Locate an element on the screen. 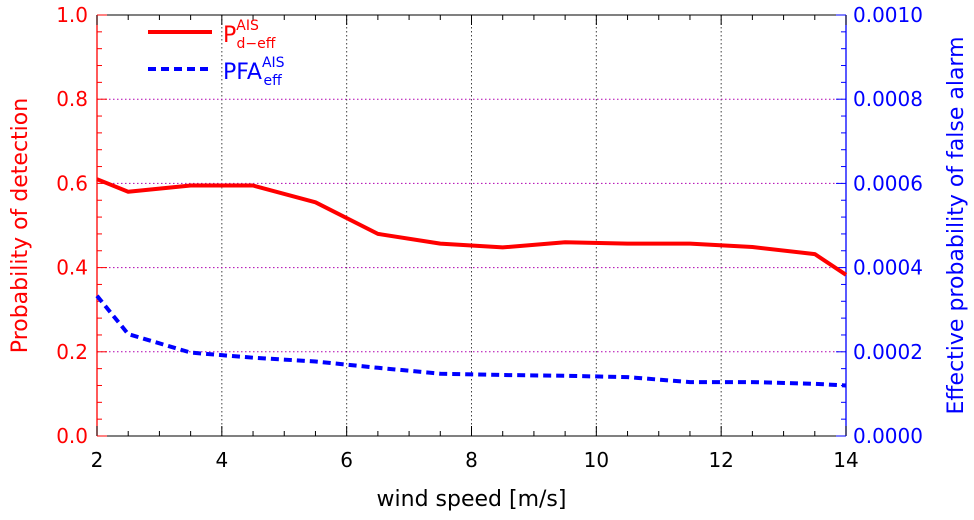  y-left-axis-label: Probability of detection is located at coordinates (20, 225).